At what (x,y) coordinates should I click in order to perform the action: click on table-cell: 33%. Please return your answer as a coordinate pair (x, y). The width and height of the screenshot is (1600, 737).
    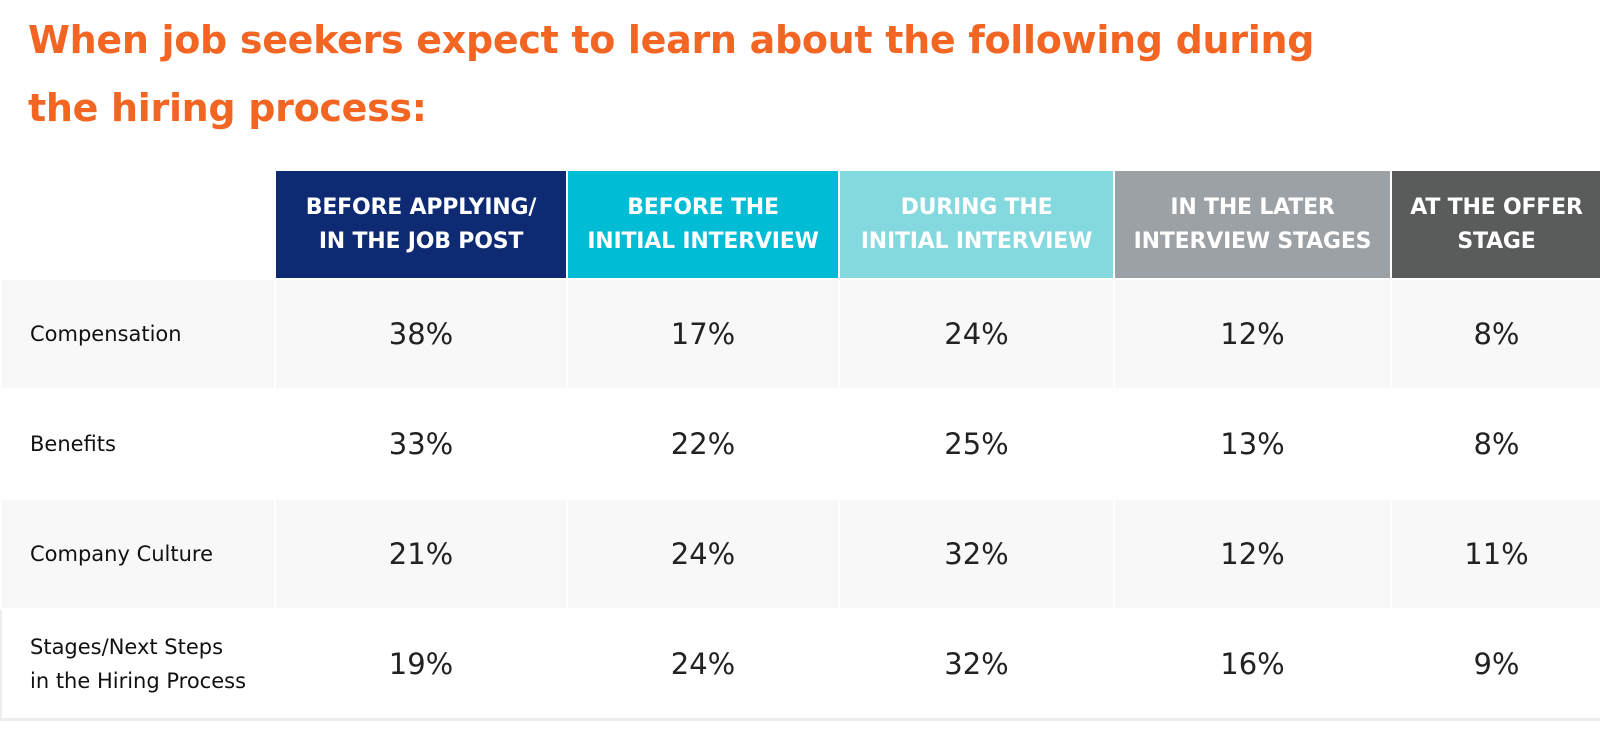
    Looking at the image, I should click on (420, 443).